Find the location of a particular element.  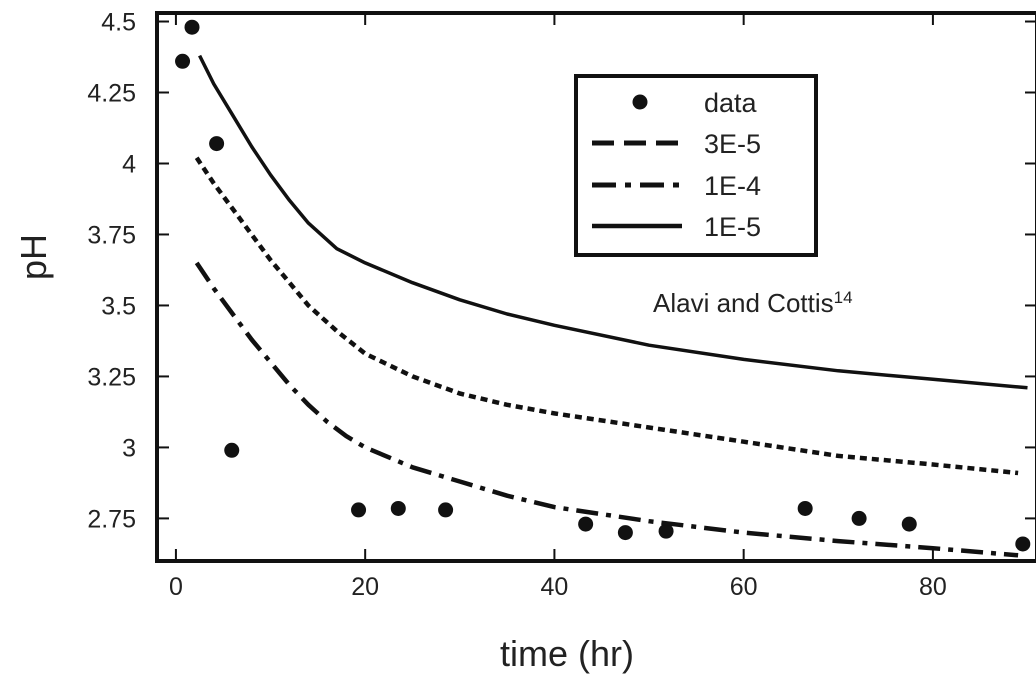

annotation-text: Alavi and Cottis is located at coordinates (743, 303).